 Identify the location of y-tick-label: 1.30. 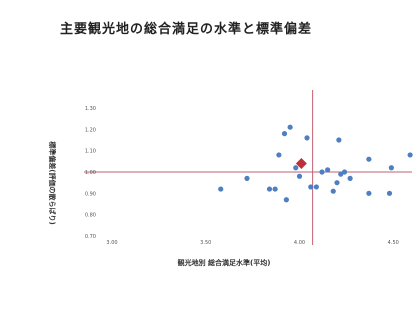
(90, 109).